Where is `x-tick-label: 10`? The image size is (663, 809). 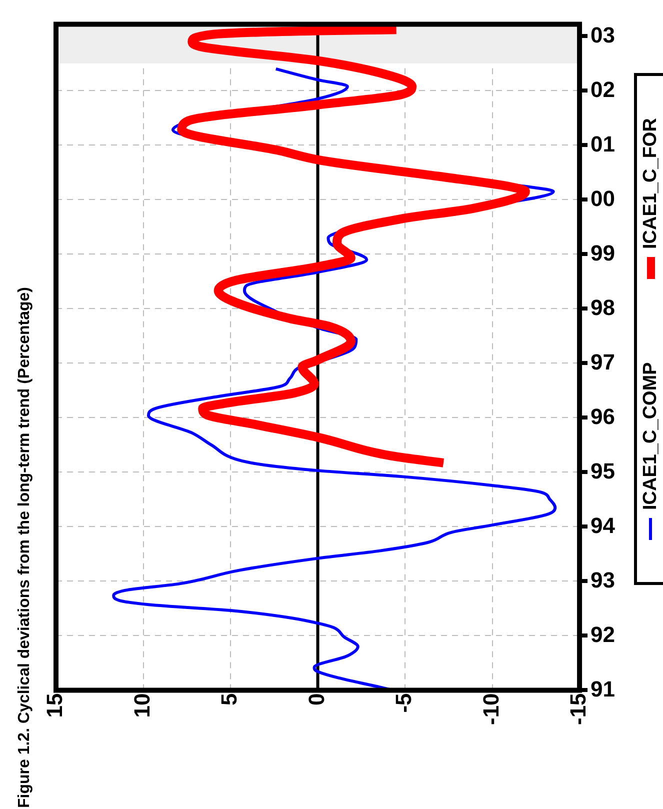 x-tick-label: 10 is located at coordinates (141, 705).